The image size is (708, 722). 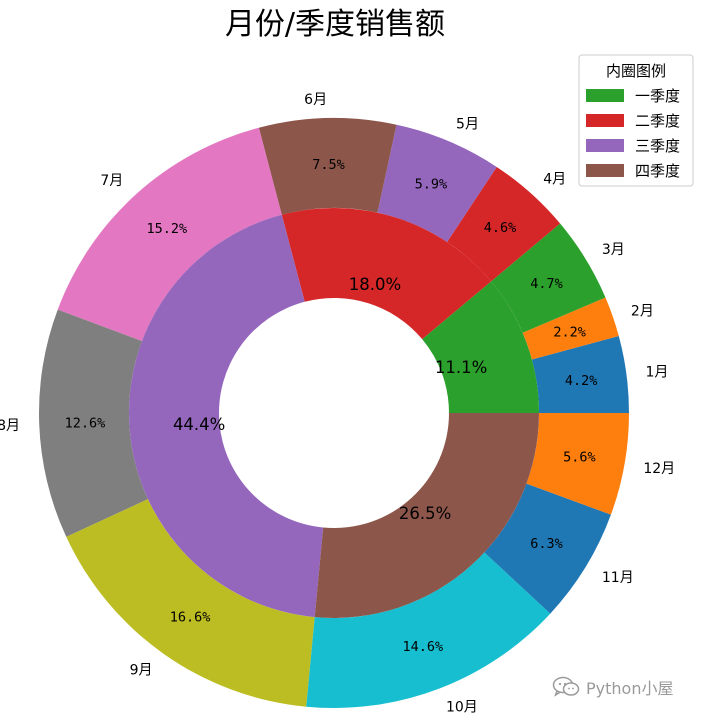 What do you see at coordinates (656, 373) in the screenshot?
I see `month-label: 1月` at bounding box center [656, 373].